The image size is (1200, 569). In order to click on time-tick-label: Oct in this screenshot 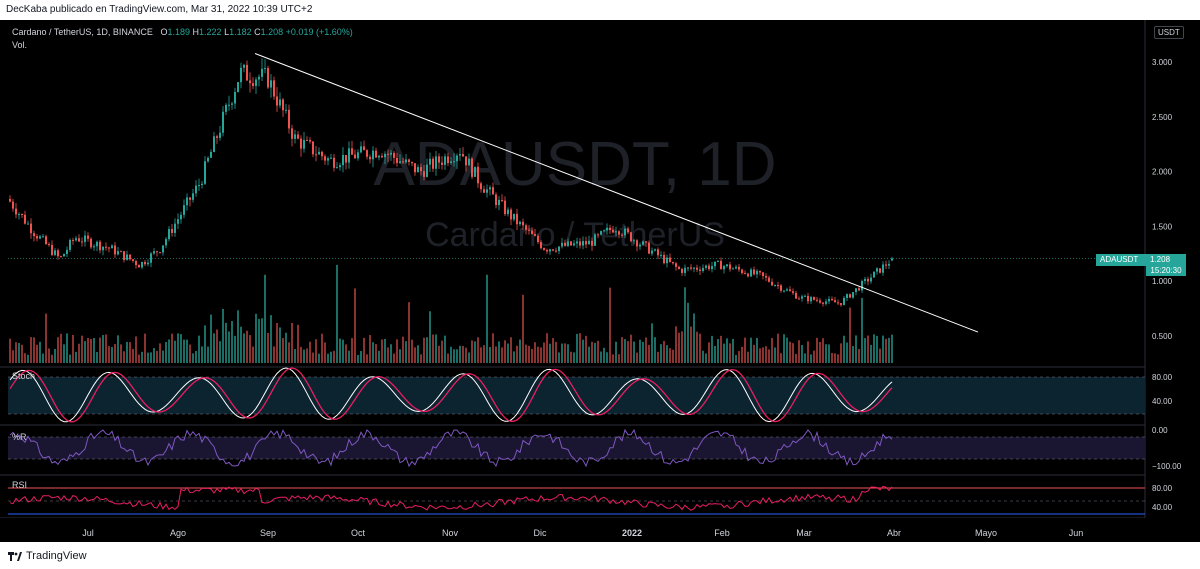, I will do `click(358, 533)`.